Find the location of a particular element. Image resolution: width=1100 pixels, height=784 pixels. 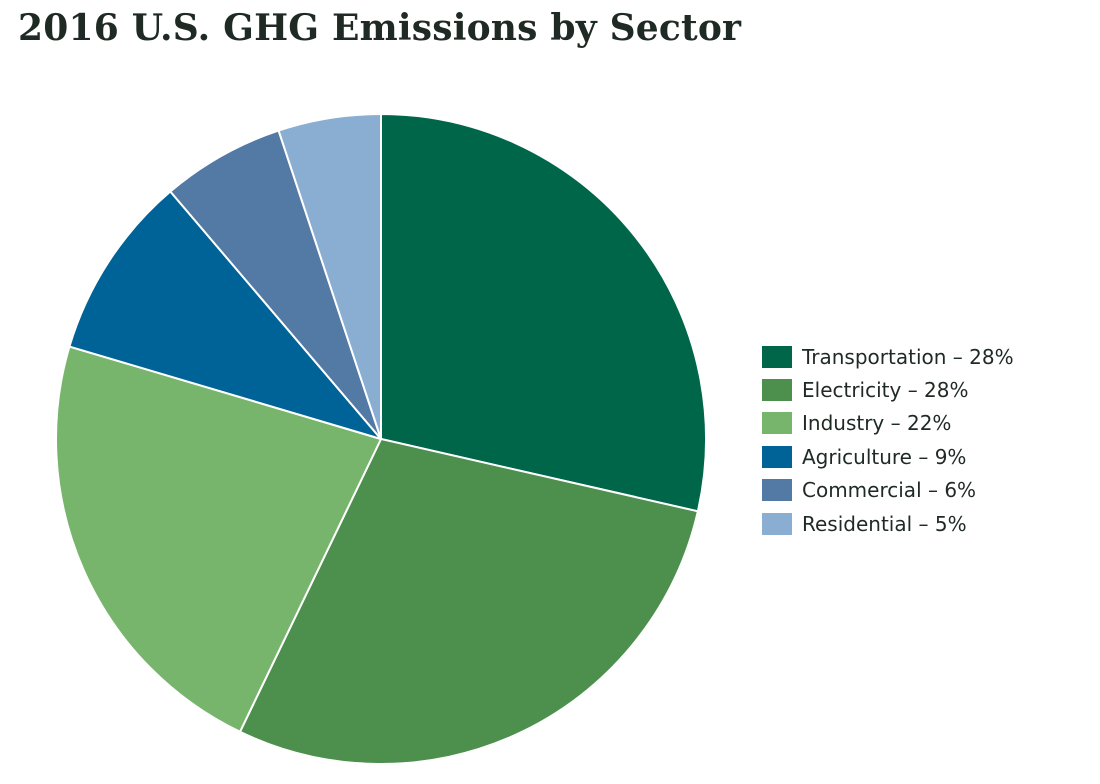

legend-item-commercial: Commercial – 6% is located at coordinates (888, 490).